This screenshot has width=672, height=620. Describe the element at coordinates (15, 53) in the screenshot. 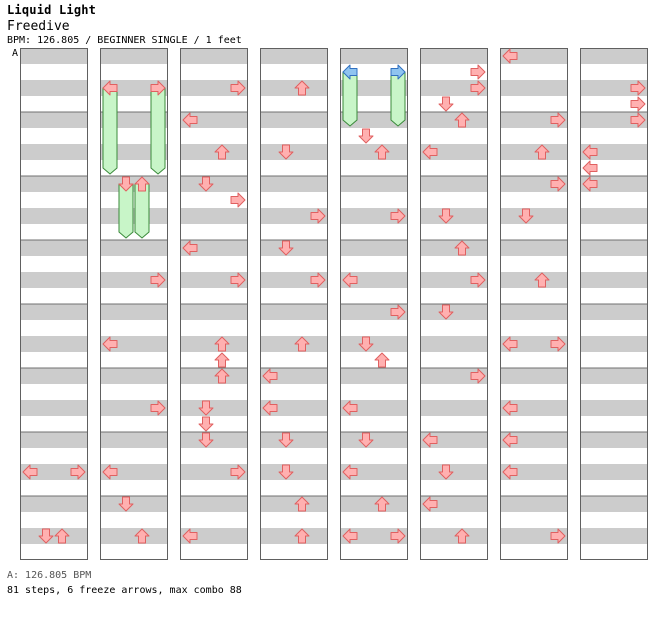

I see `bpm-section-marker: A` at that location.